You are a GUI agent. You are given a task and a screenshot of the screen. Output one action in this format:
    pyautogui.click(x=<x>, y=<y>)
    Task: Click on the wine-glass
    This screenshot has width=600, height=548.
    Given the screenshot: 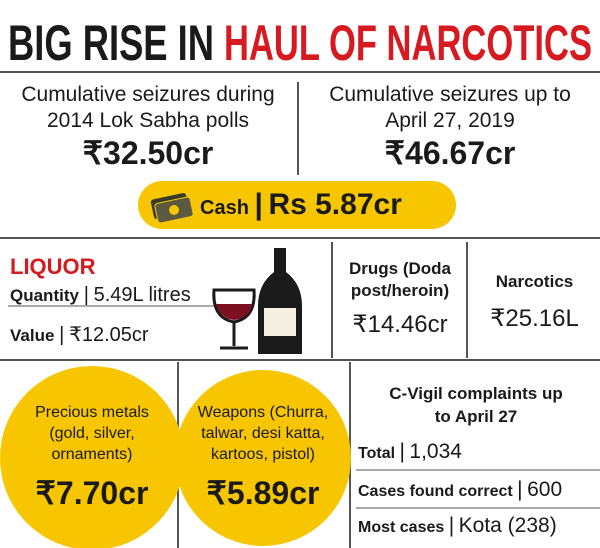 What is the action you would take?
    pyautogui.click(x=234, y=319)
    